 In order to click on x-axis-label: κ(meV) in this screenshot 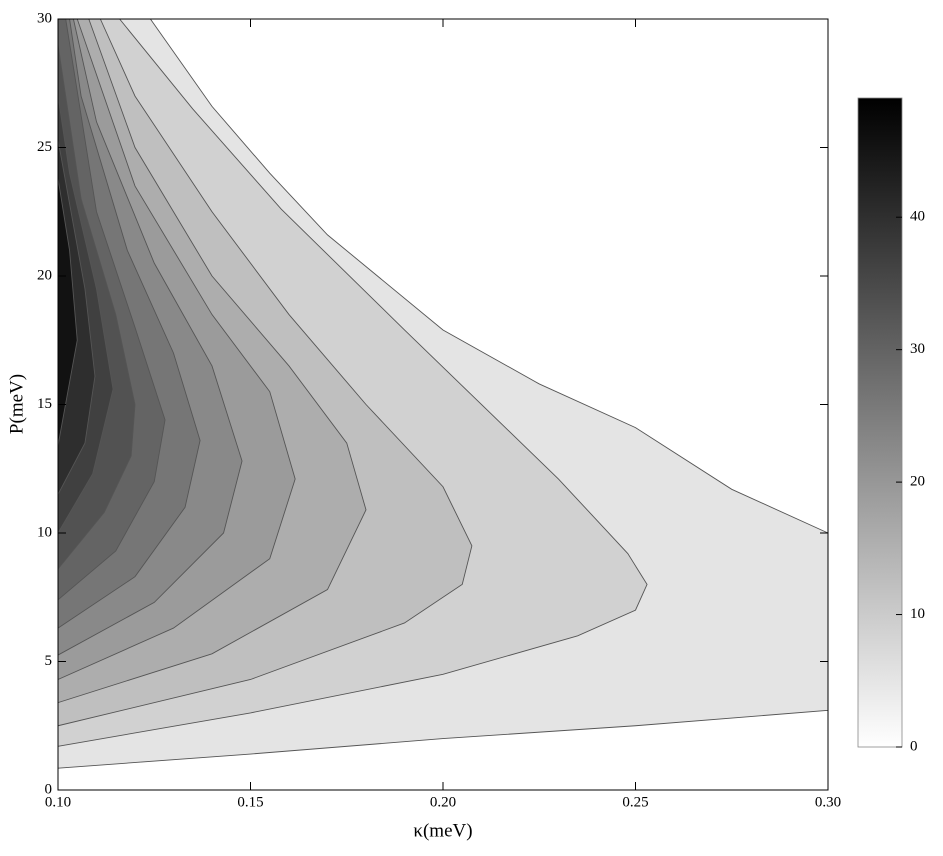, I will do `click(442, 830)`.